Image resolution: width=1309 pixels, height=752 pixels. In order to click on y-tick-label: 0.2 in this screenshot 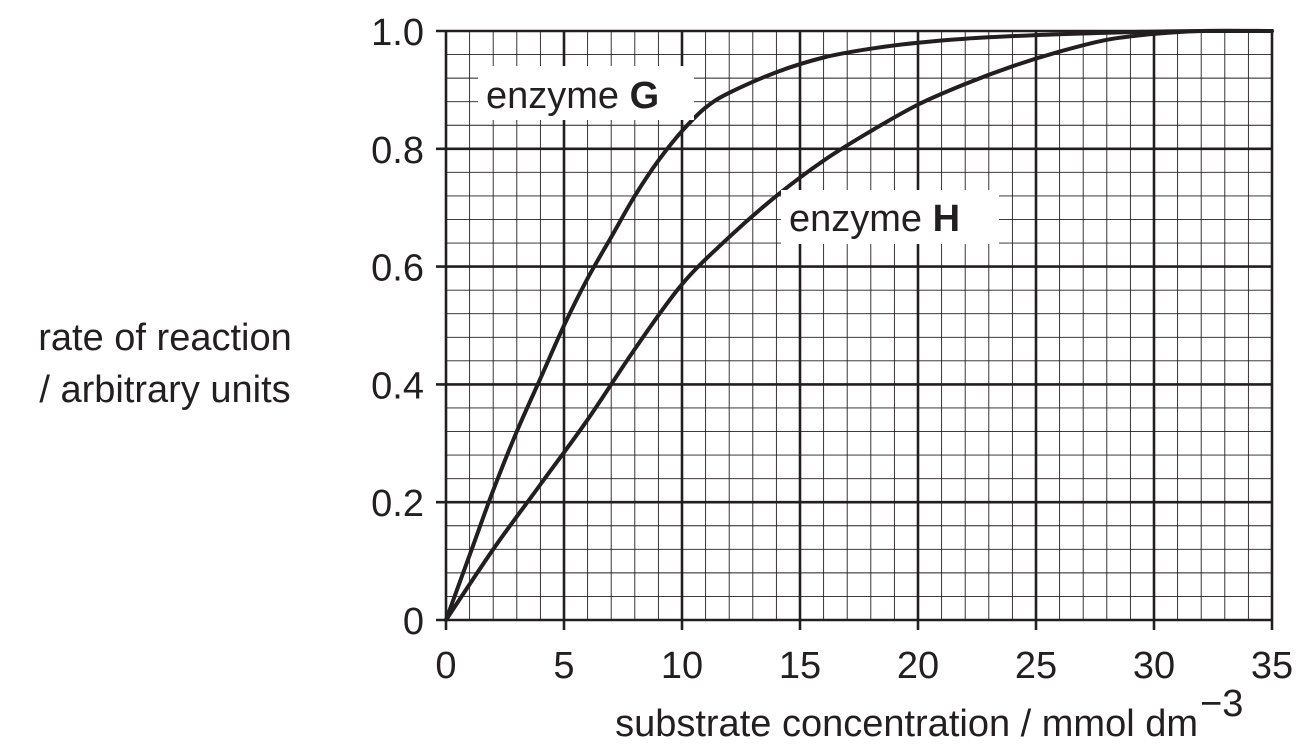, I will do `click(397, 504)`.